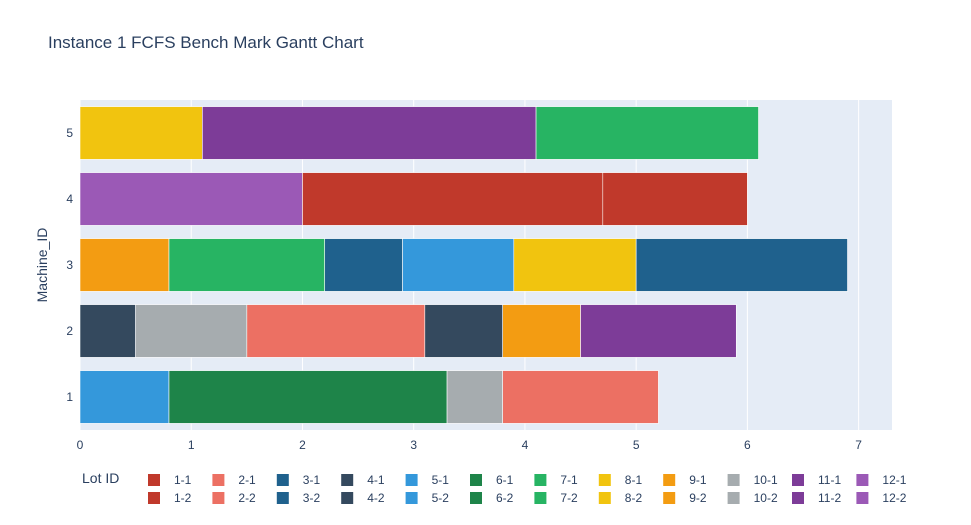  Describe the element at coordinates (505, 480) in the screenshot. I see `legend-label: 6-1` at that location.